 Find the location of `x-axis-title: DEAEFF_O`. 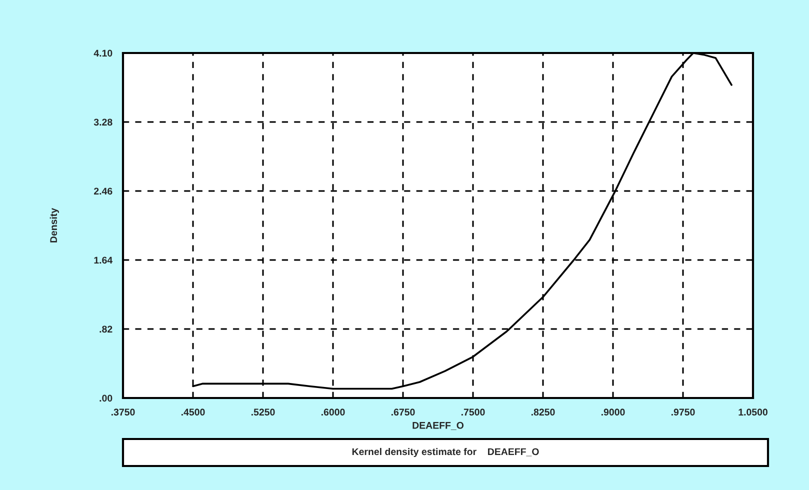

x-axis-title: DEAEFF_O is located at coordinates (438, 426).